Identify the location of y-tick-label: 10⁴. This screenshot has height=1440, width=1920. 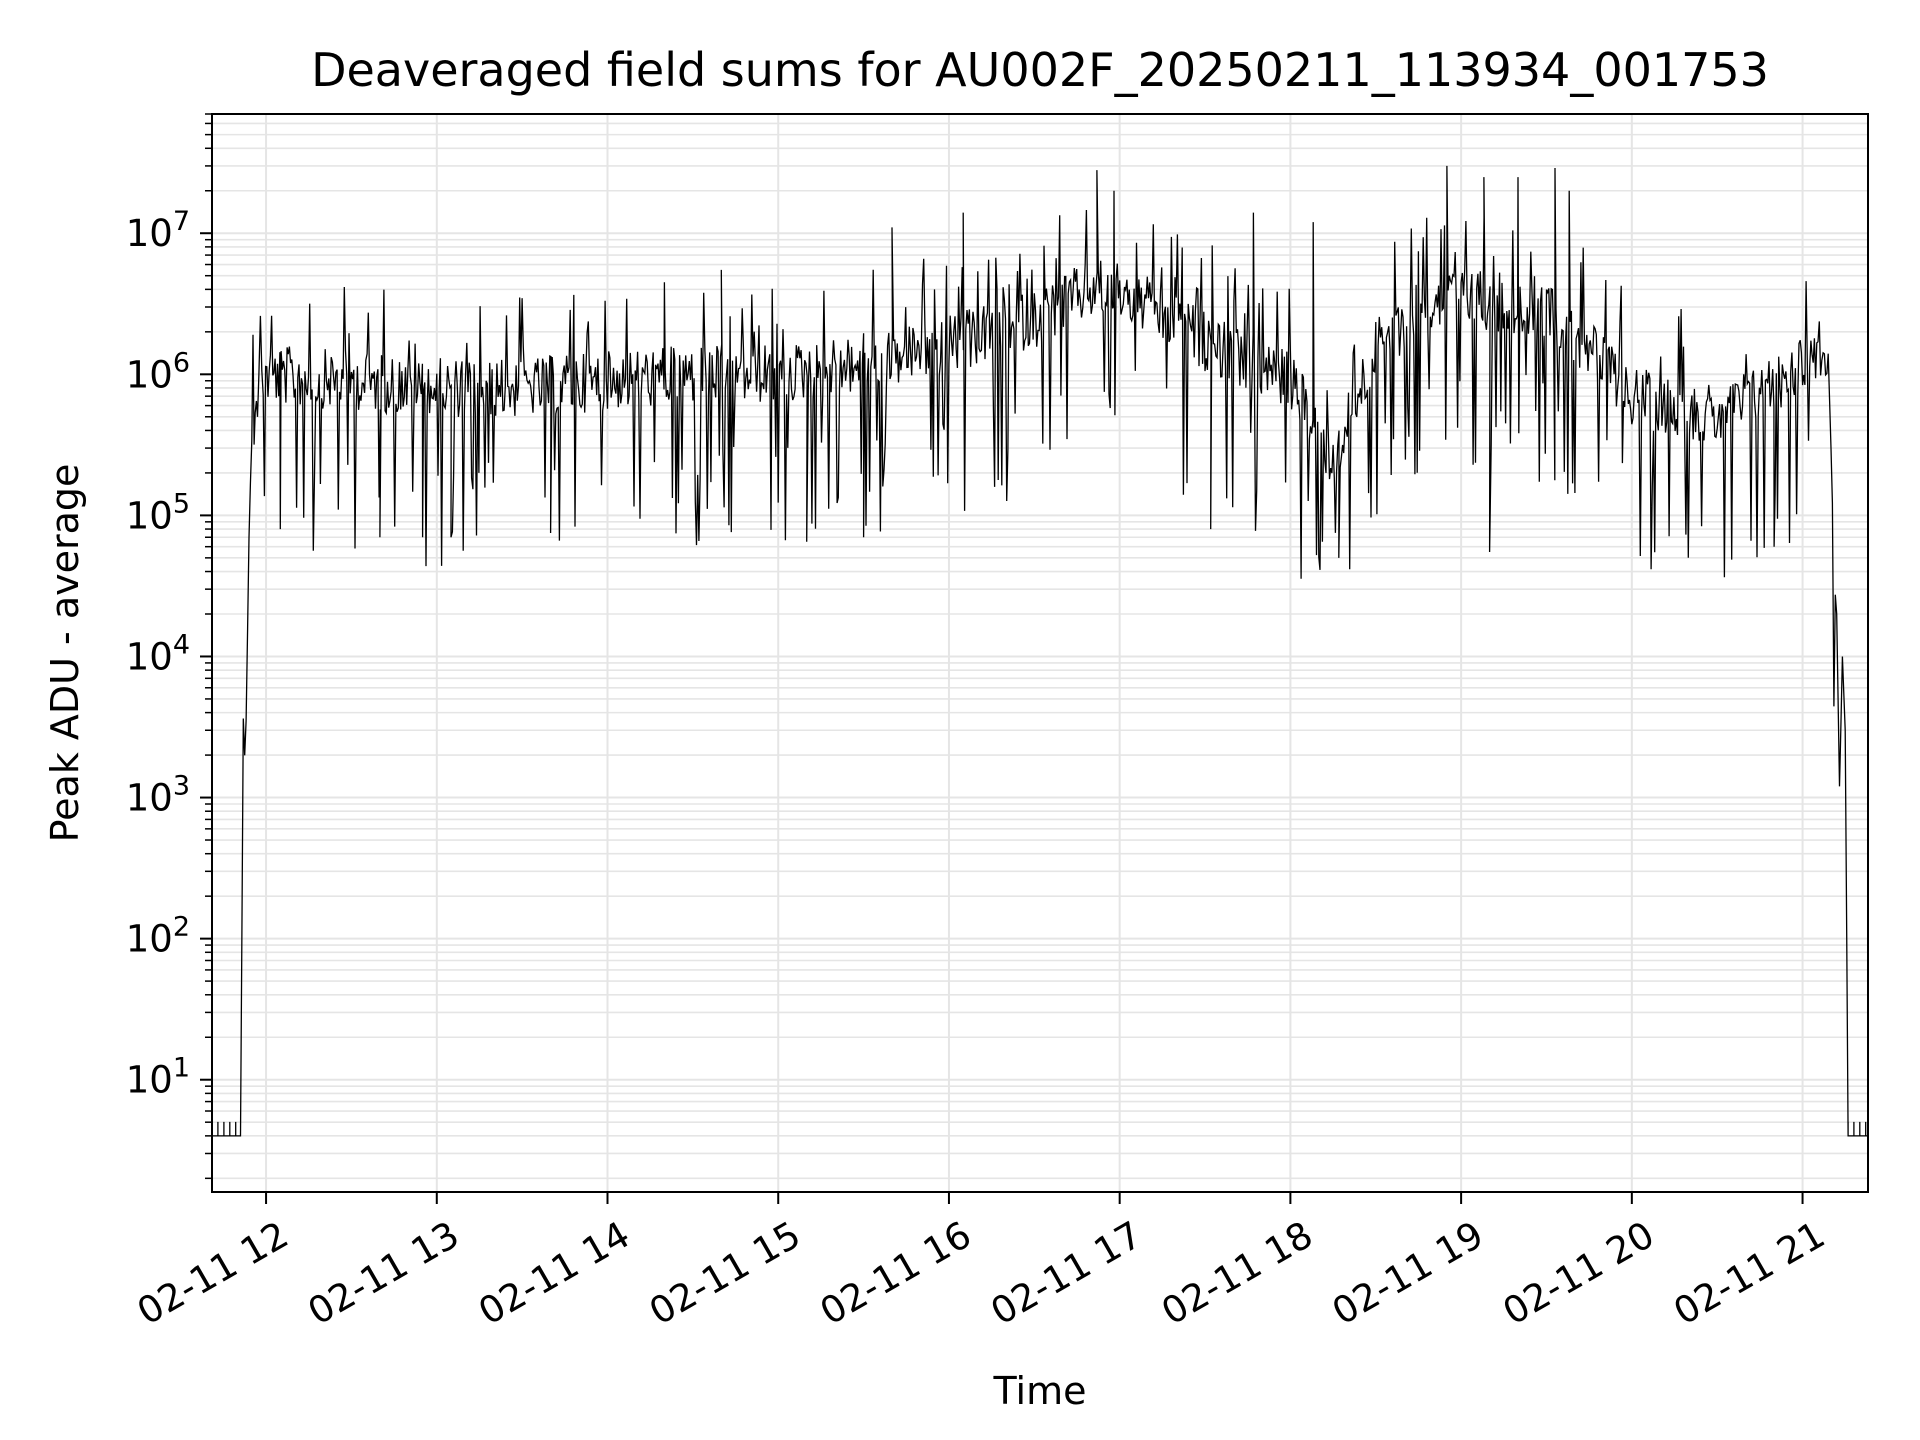
(158, 653).